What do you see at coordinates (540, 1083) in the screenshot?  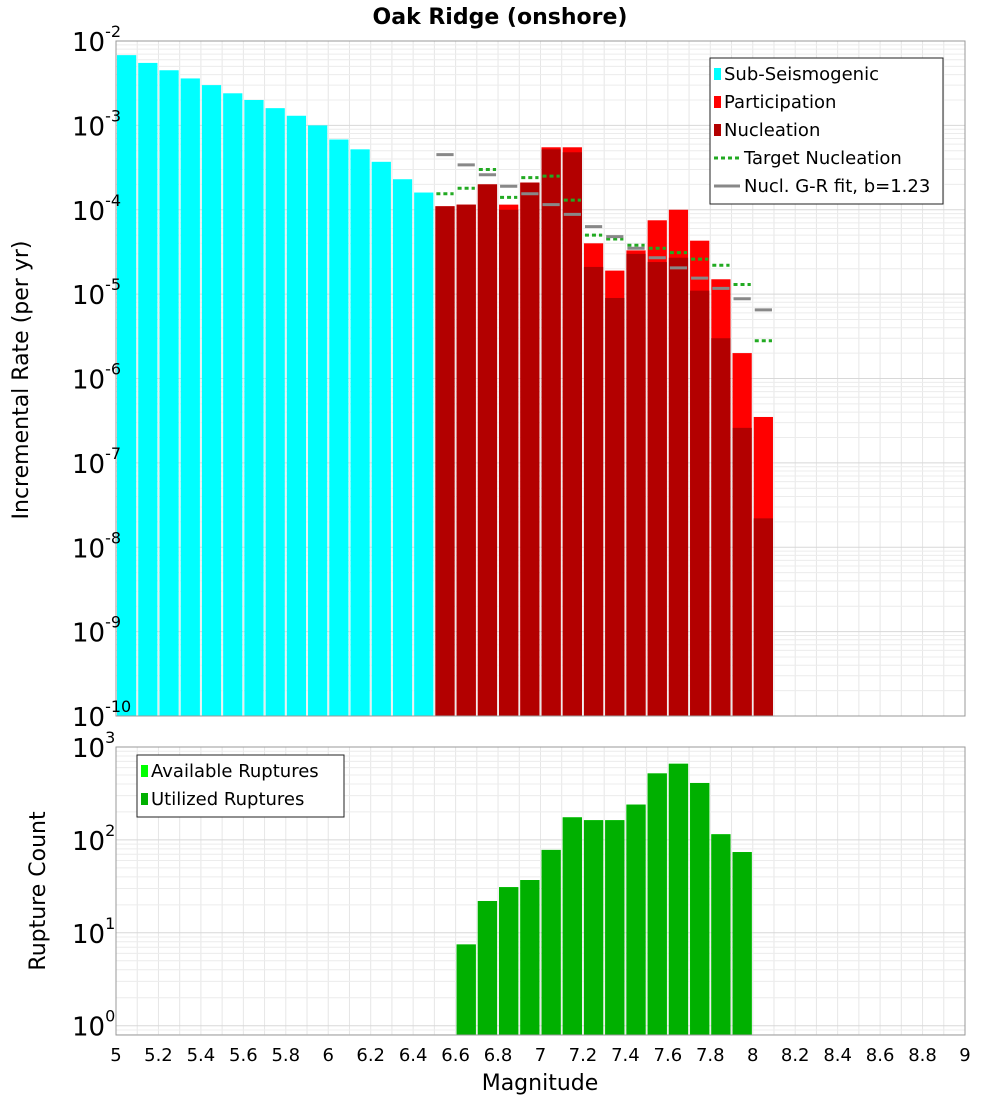 I see `x-axis-label: Magnitude` at bounding box center [540, 1083].